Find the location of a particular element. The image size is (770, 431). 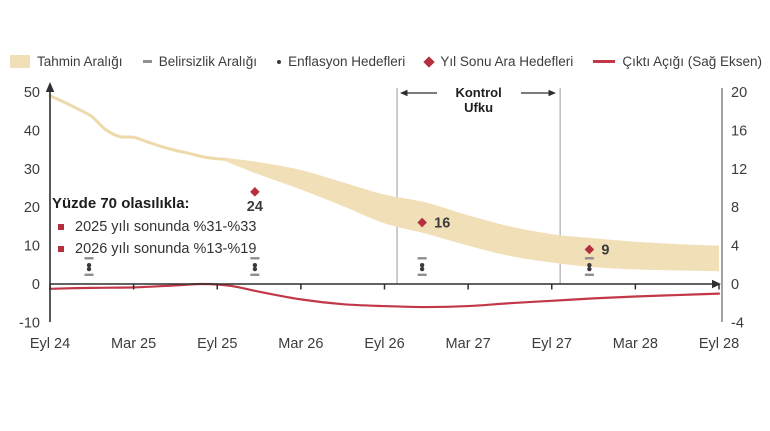

legend-item-inflation-targets: Enflasyon Hedefleri is located at coordinates (341, 61).